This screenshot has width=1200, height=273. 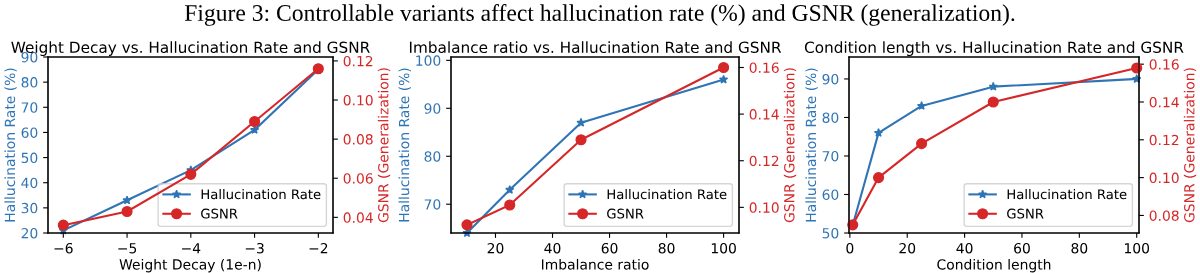 What do you see at coordinates (358, 217) in the screenshot?
I see `y2-tick-label: 0.04` at bounding box center [358, 217].